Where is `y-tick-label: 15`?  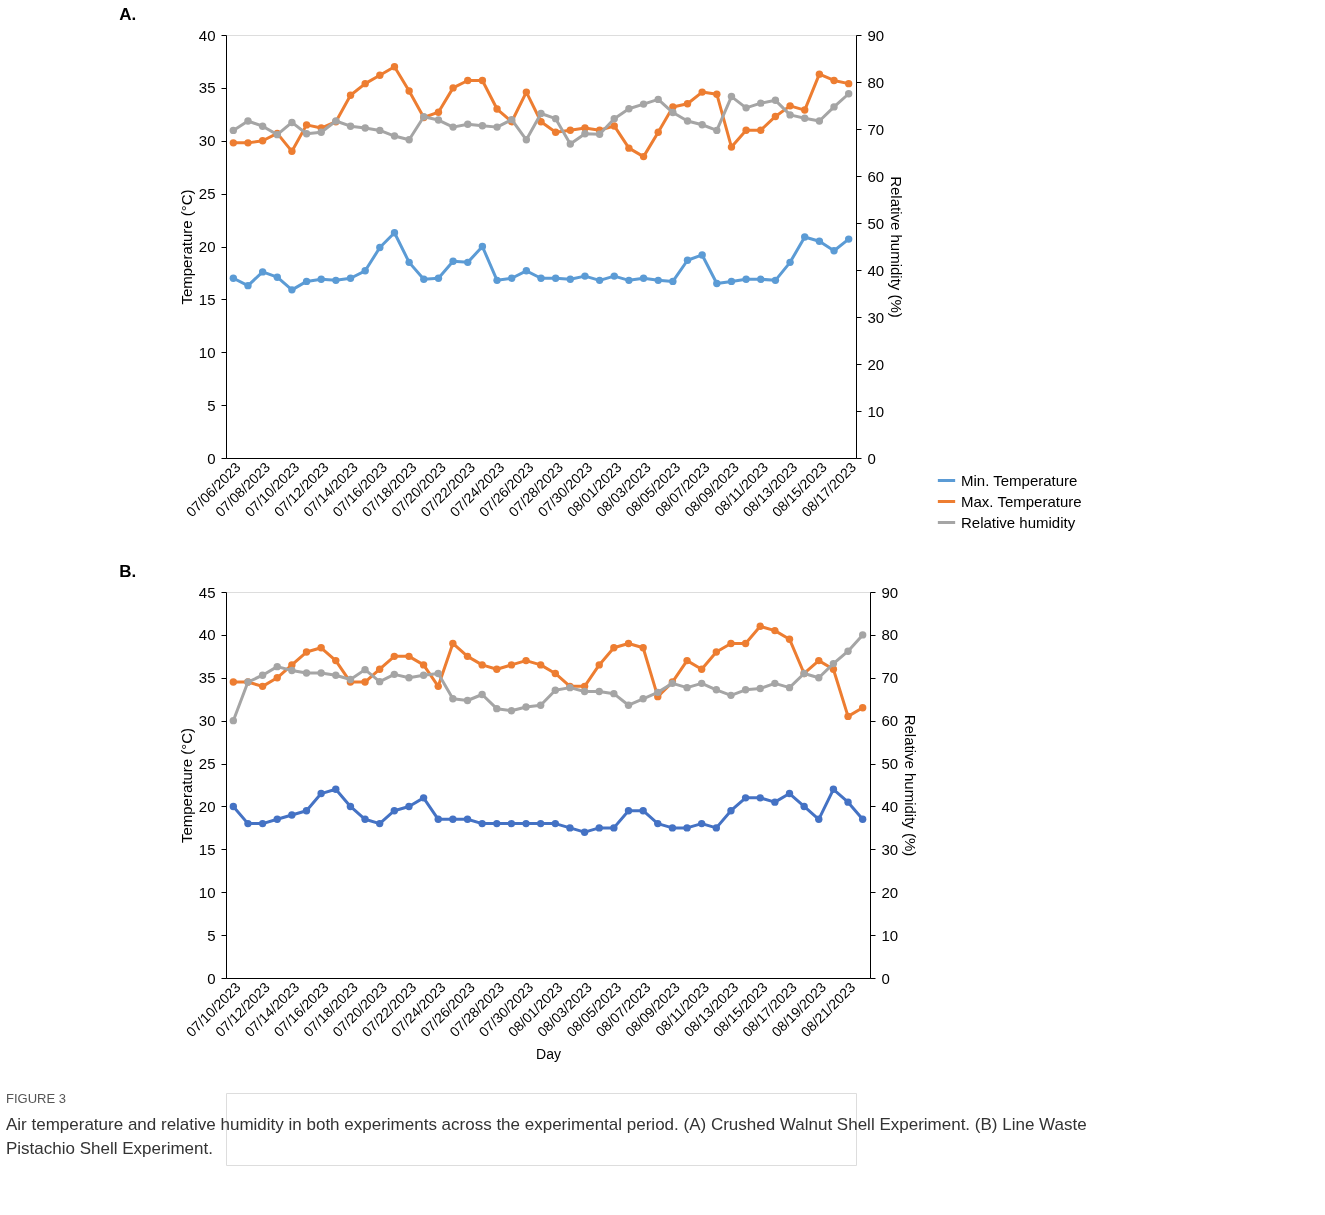
y-tick-label: 15 is located at coordinates (207, 849).